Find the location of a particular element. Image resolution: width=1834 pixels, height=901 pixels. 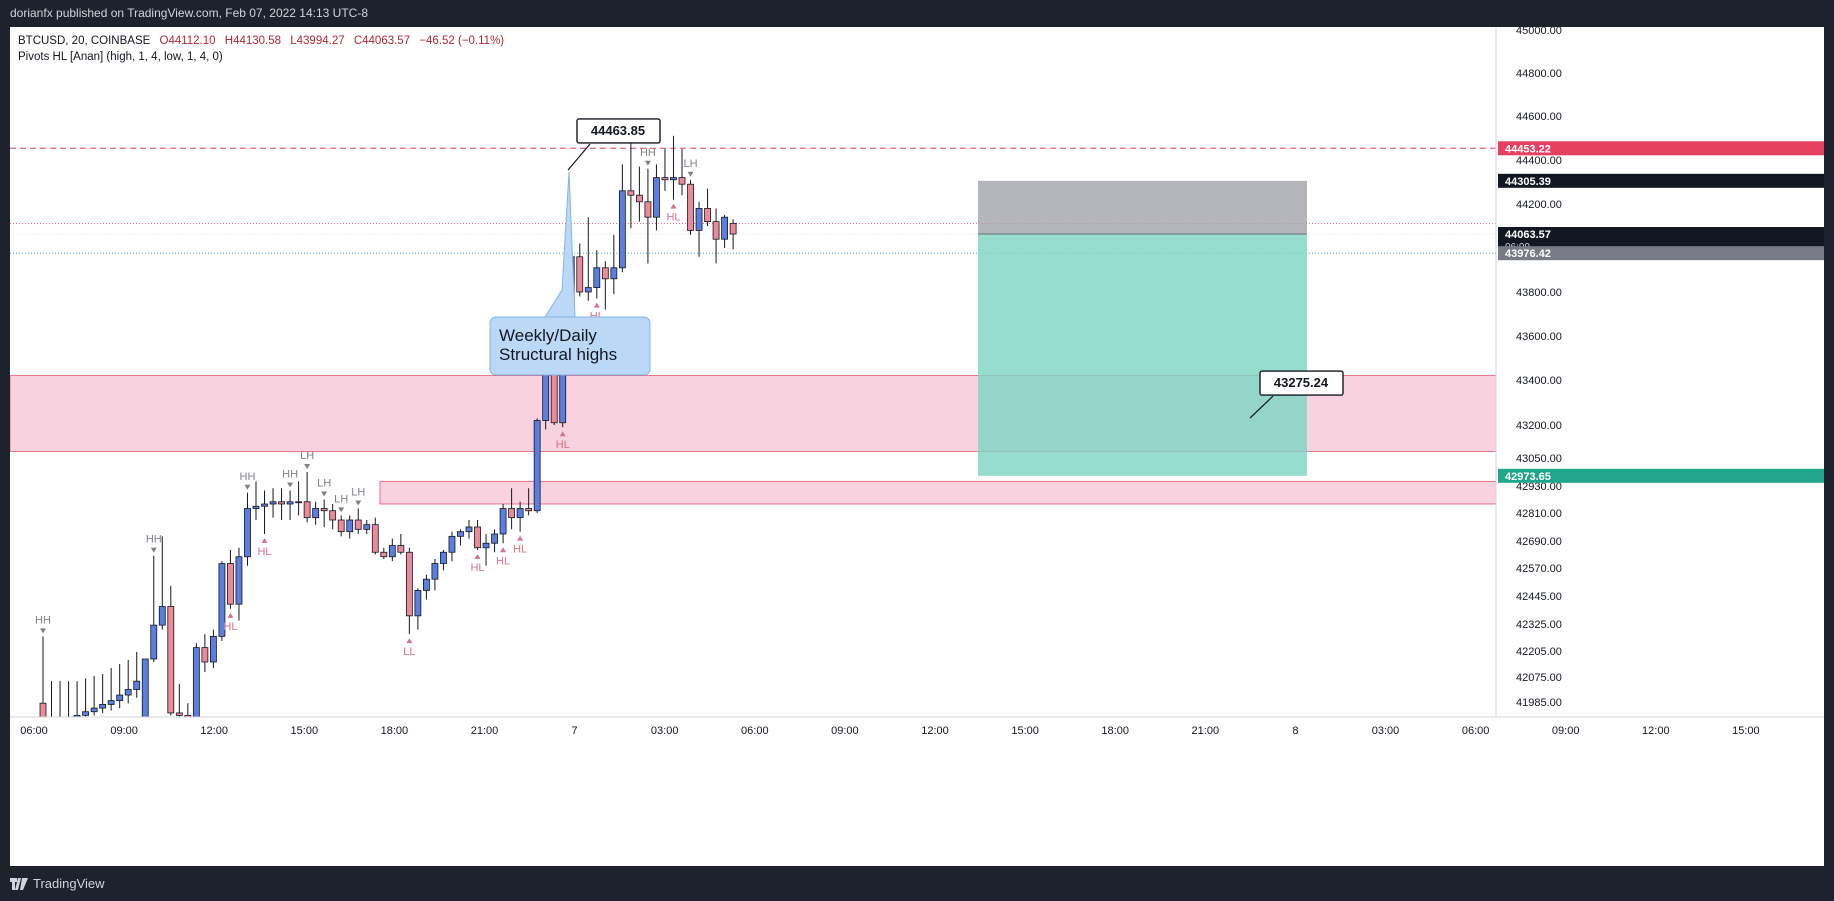

time-tick-label: 21:00 is located at coordinates (485, 731).